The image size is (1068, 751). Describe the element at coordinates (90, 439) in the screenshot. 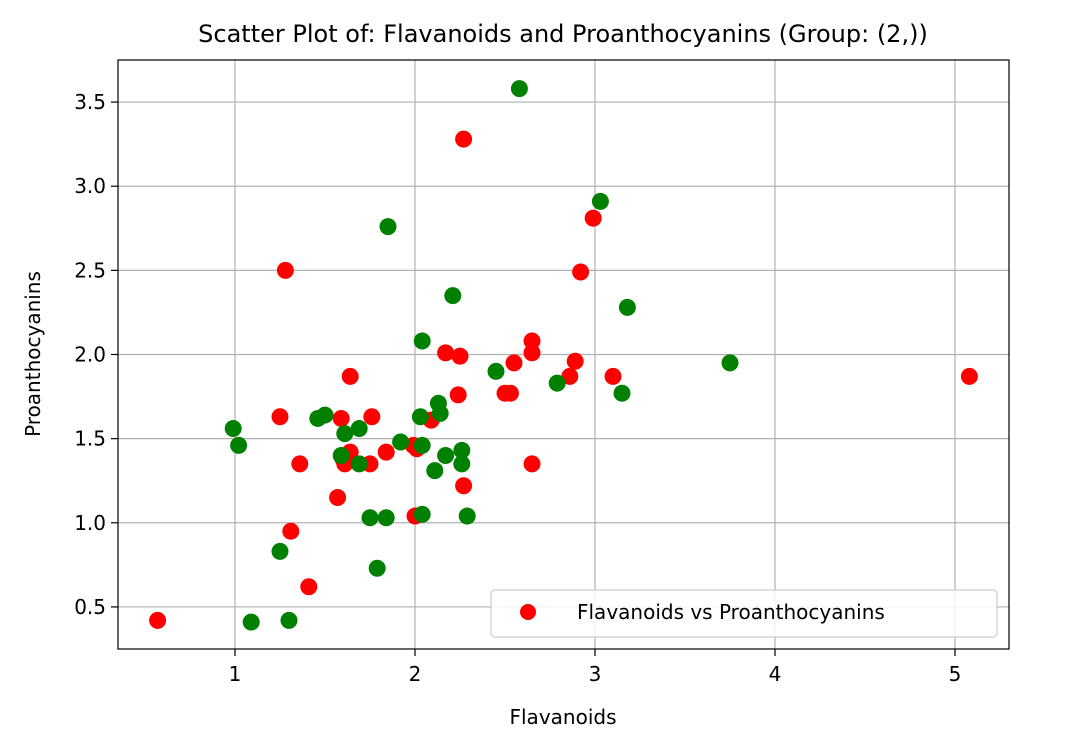

I see `y-tick-label: 1.5` at that location.